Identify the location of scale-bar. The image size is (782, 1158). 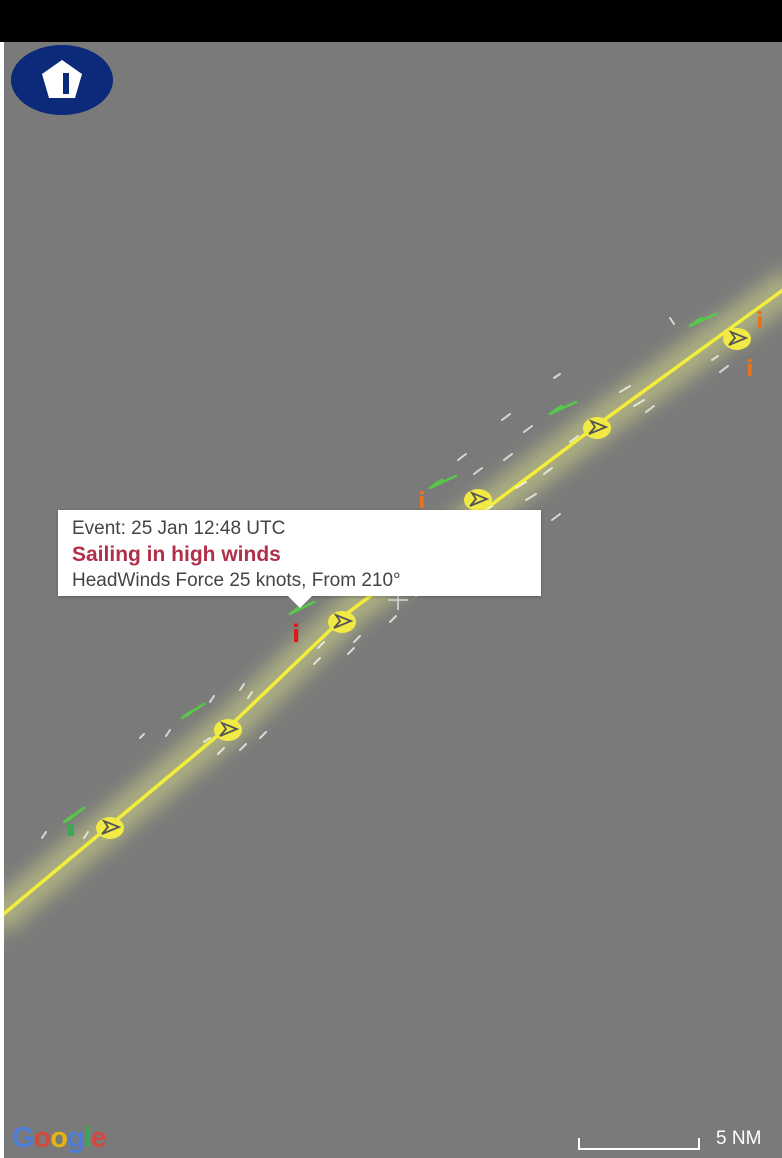
(643, 1143).